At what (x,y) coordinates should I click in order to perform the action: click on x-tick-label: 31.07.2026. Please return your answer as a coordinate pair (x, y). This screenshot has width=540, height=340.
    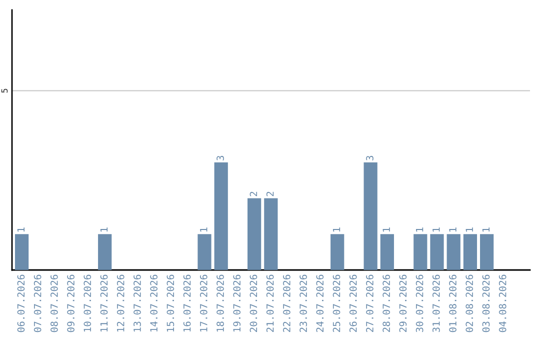
    Looking at the image, I should click on (436, 303).